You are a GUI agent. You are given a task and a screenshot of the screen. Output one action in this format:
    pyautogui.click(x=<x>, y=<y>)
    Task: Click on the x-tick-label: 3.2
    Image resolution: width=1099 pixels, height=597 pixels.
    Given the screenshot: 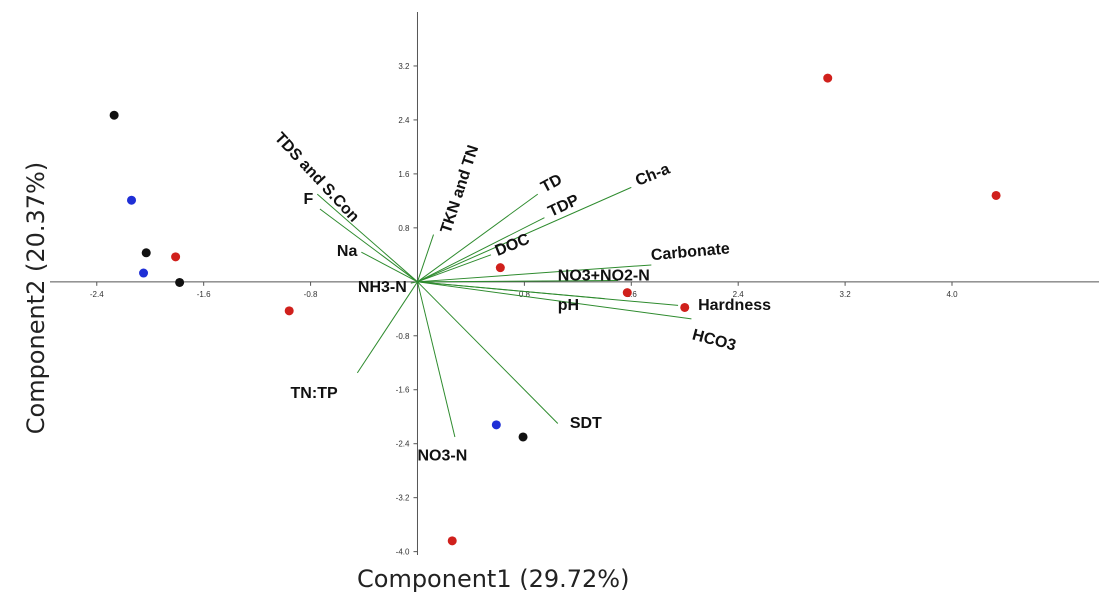 What is the action you would take?
    pyautogui.click(x=846, y=294)
    